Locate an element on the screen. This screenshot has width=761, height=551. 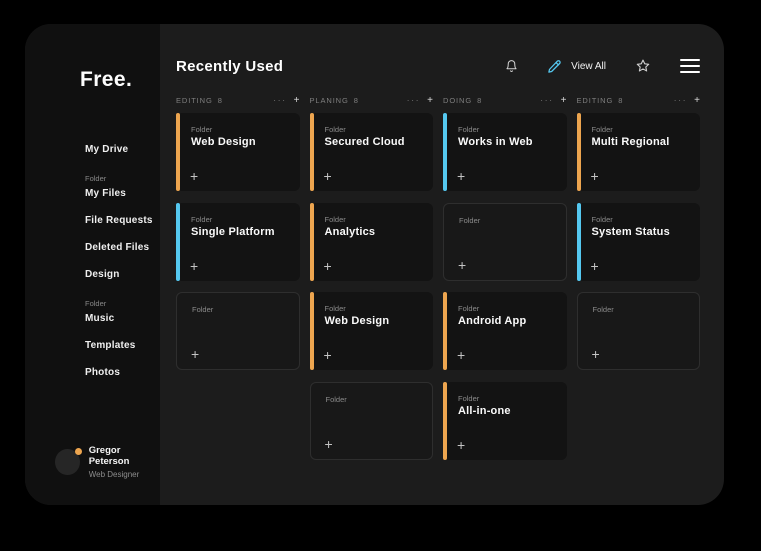
folder-card-single-platform: Folder Single Platform + is located at coordinates (238, 241).